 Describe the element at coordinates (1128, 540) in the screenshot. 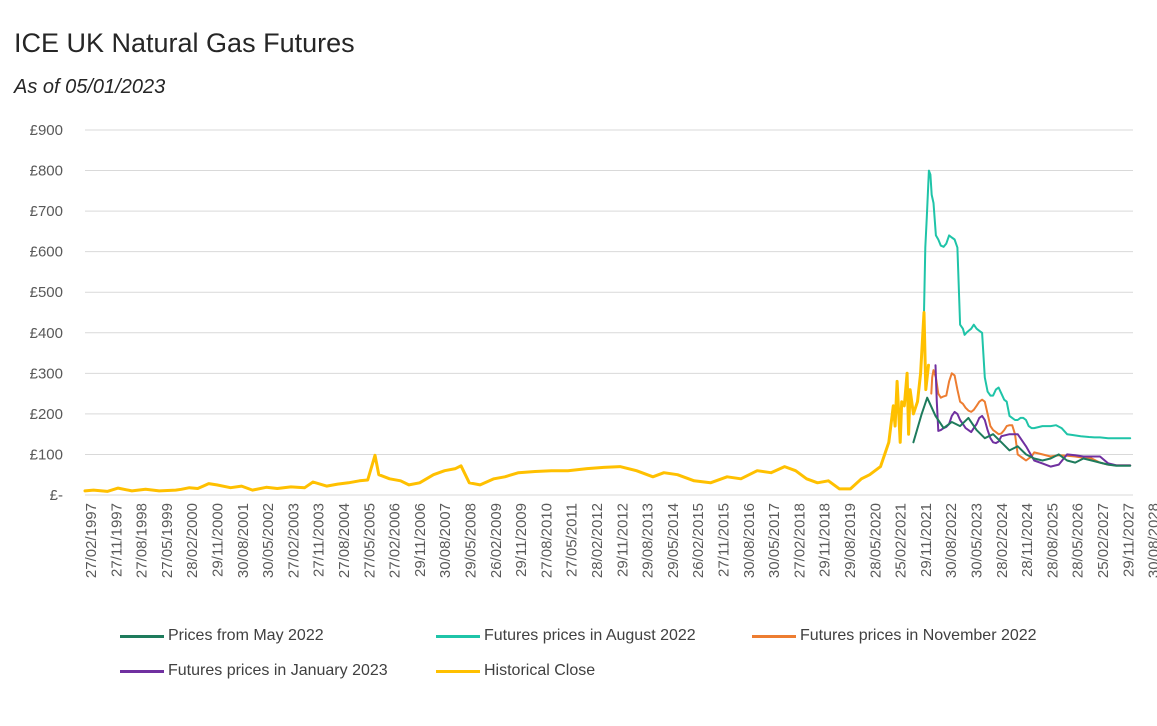

I see `x-tick-label: 29/11/2027` at that location.